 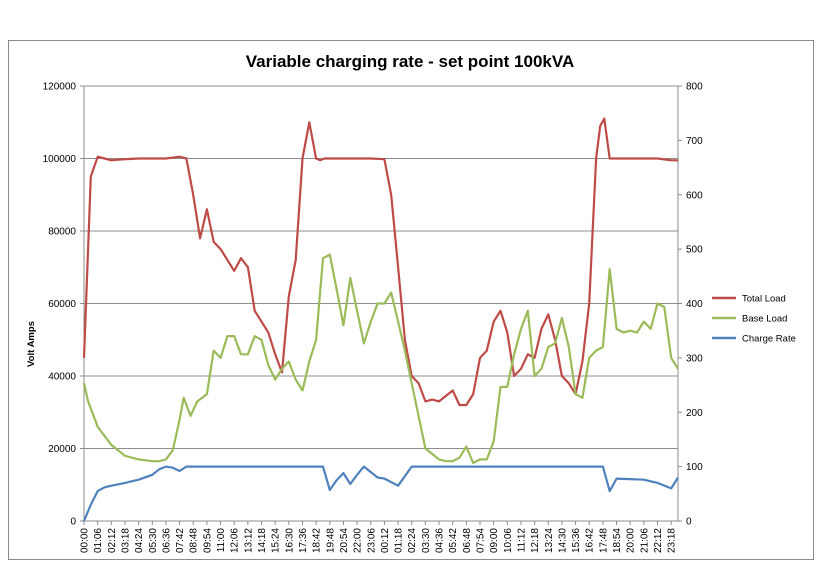 What do you see at coordinates (344, 540) in the screenshot?
I see `x-tick-label: 20:54` at bounding box center [344, 540].